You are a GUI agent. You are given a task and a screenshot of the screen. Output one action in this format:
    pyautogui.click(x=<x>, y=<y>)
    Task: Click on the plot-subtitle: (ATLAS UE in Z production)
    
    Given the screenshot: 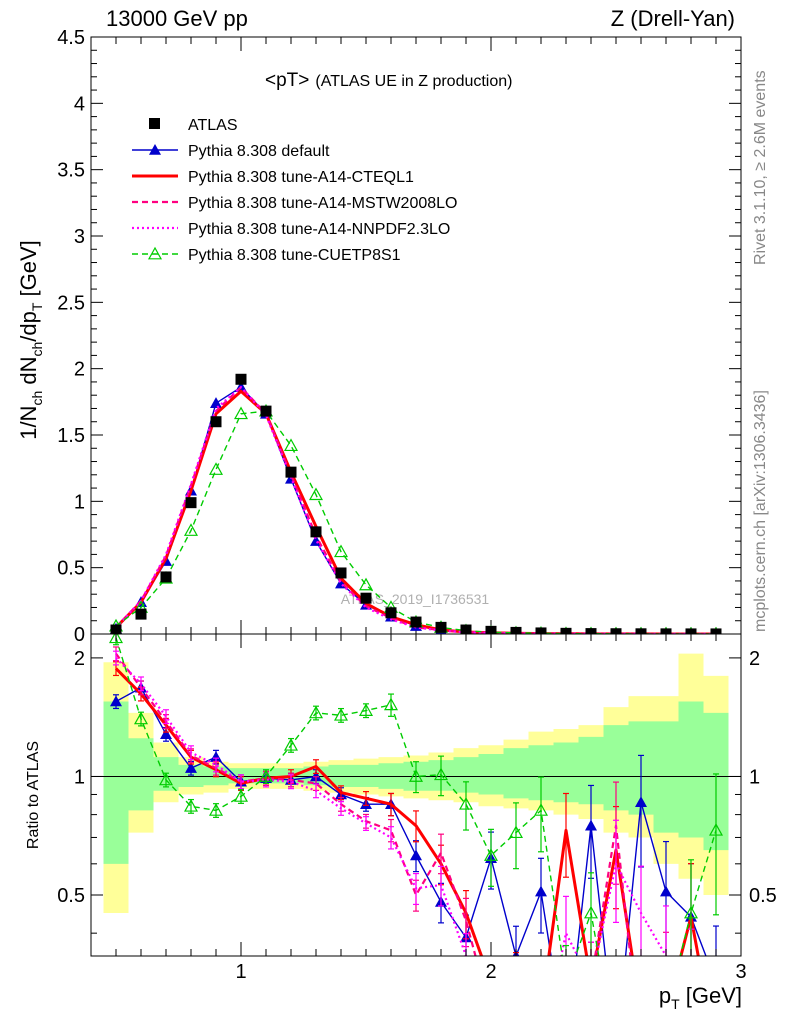 What is the action you would take?
    pyautogui.click(x=413, y=81)
    